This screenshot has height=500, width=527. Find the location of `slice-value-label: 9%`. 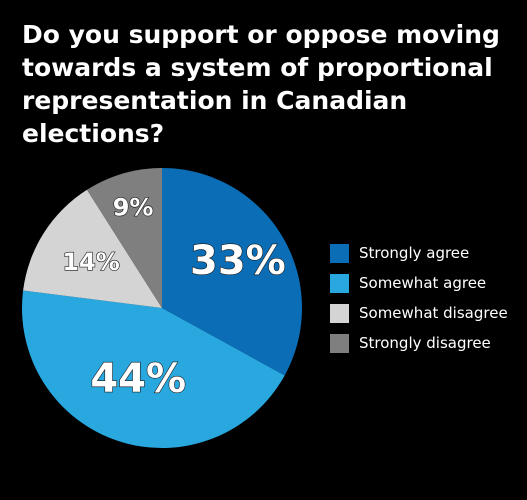

slice-value-label: 9% is located at coordinates (133, 208).